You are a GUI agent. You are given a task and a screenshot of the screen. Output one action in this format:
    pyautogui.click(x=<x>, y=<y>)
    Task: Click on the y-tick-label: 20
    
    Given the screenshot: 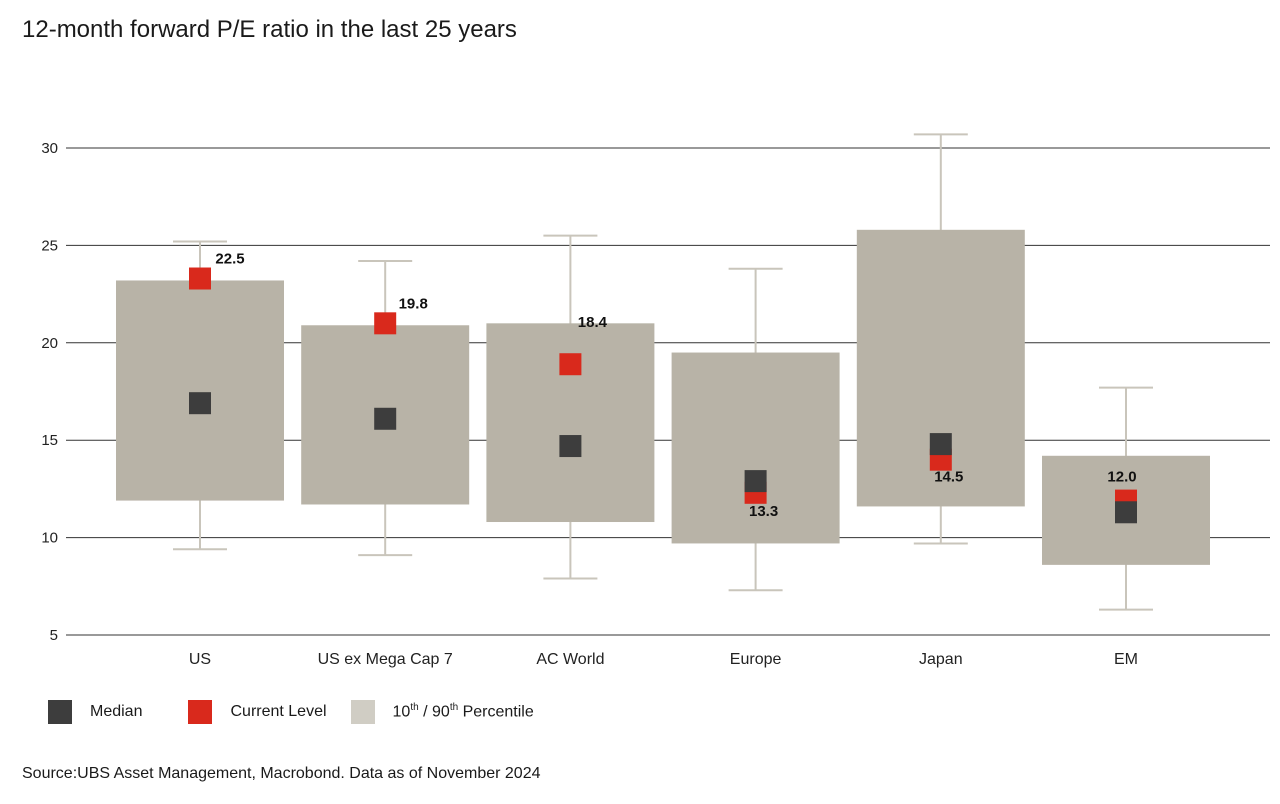 What is the action you would take?
    pyautogui.click(x=49, y=343)
    